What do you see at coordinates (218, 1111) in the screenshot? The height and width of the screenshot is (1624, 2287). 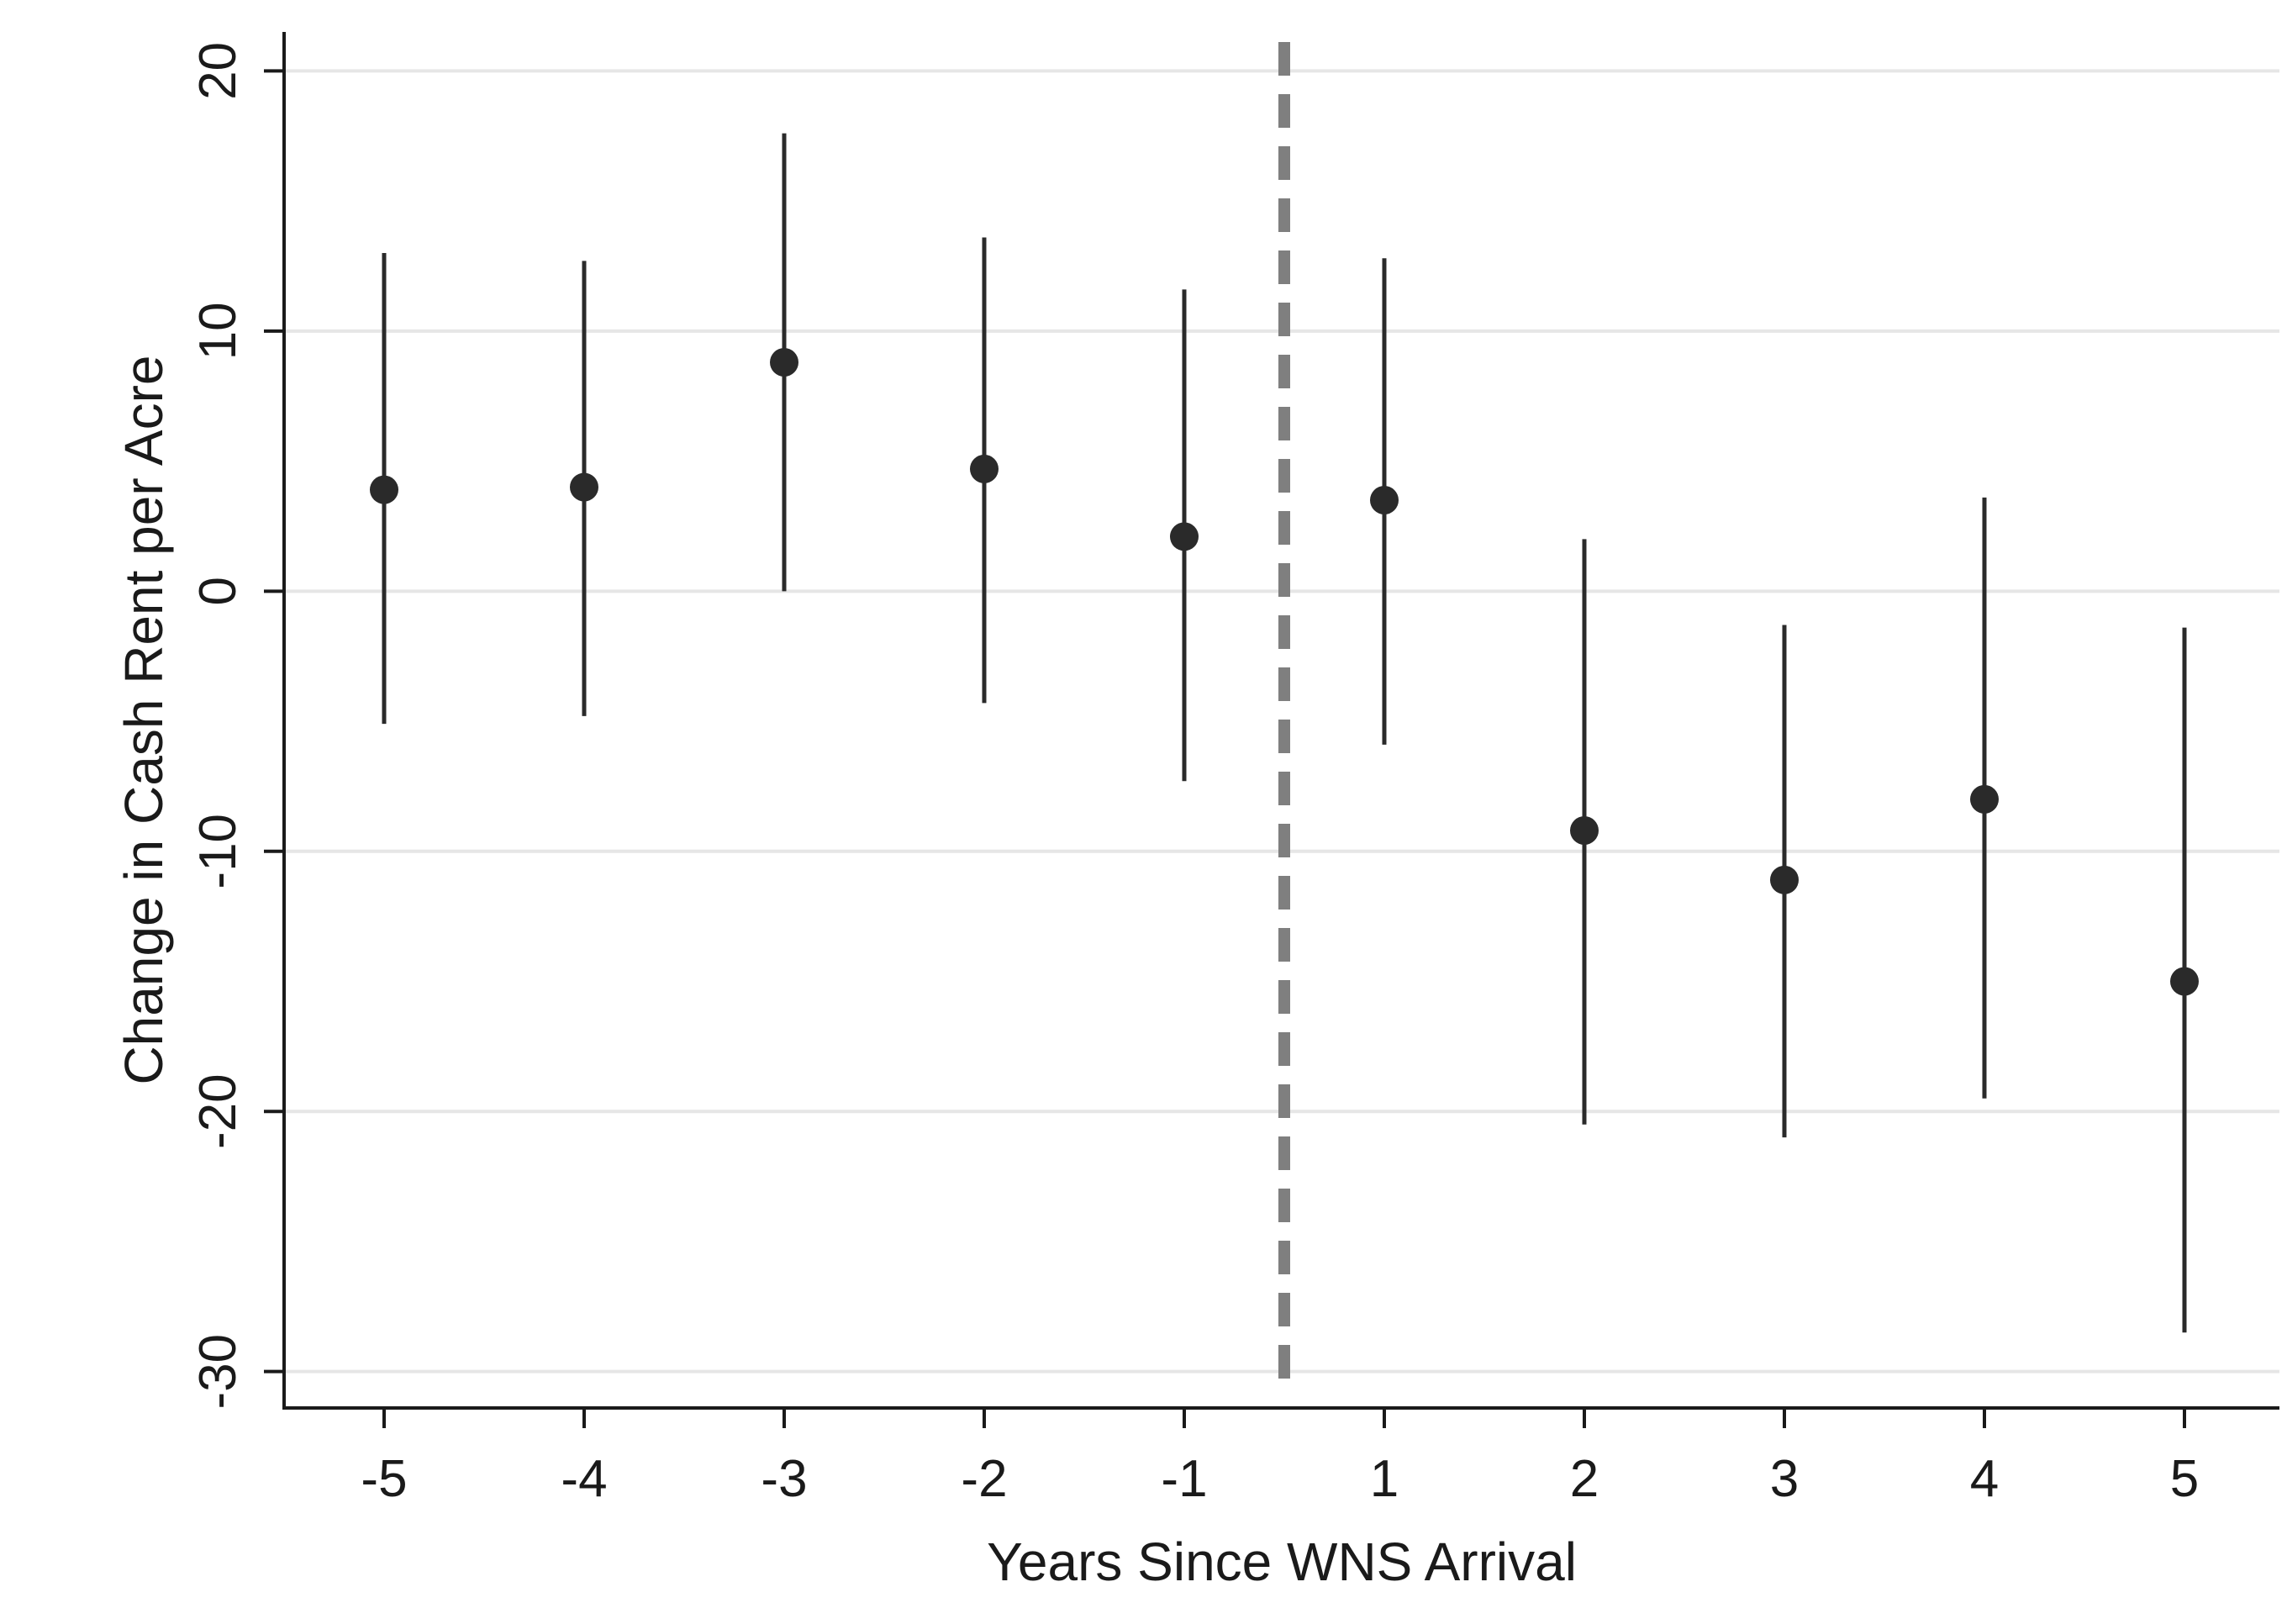 I see `y-tick-label: -20` at bounding box center [218, 1111].